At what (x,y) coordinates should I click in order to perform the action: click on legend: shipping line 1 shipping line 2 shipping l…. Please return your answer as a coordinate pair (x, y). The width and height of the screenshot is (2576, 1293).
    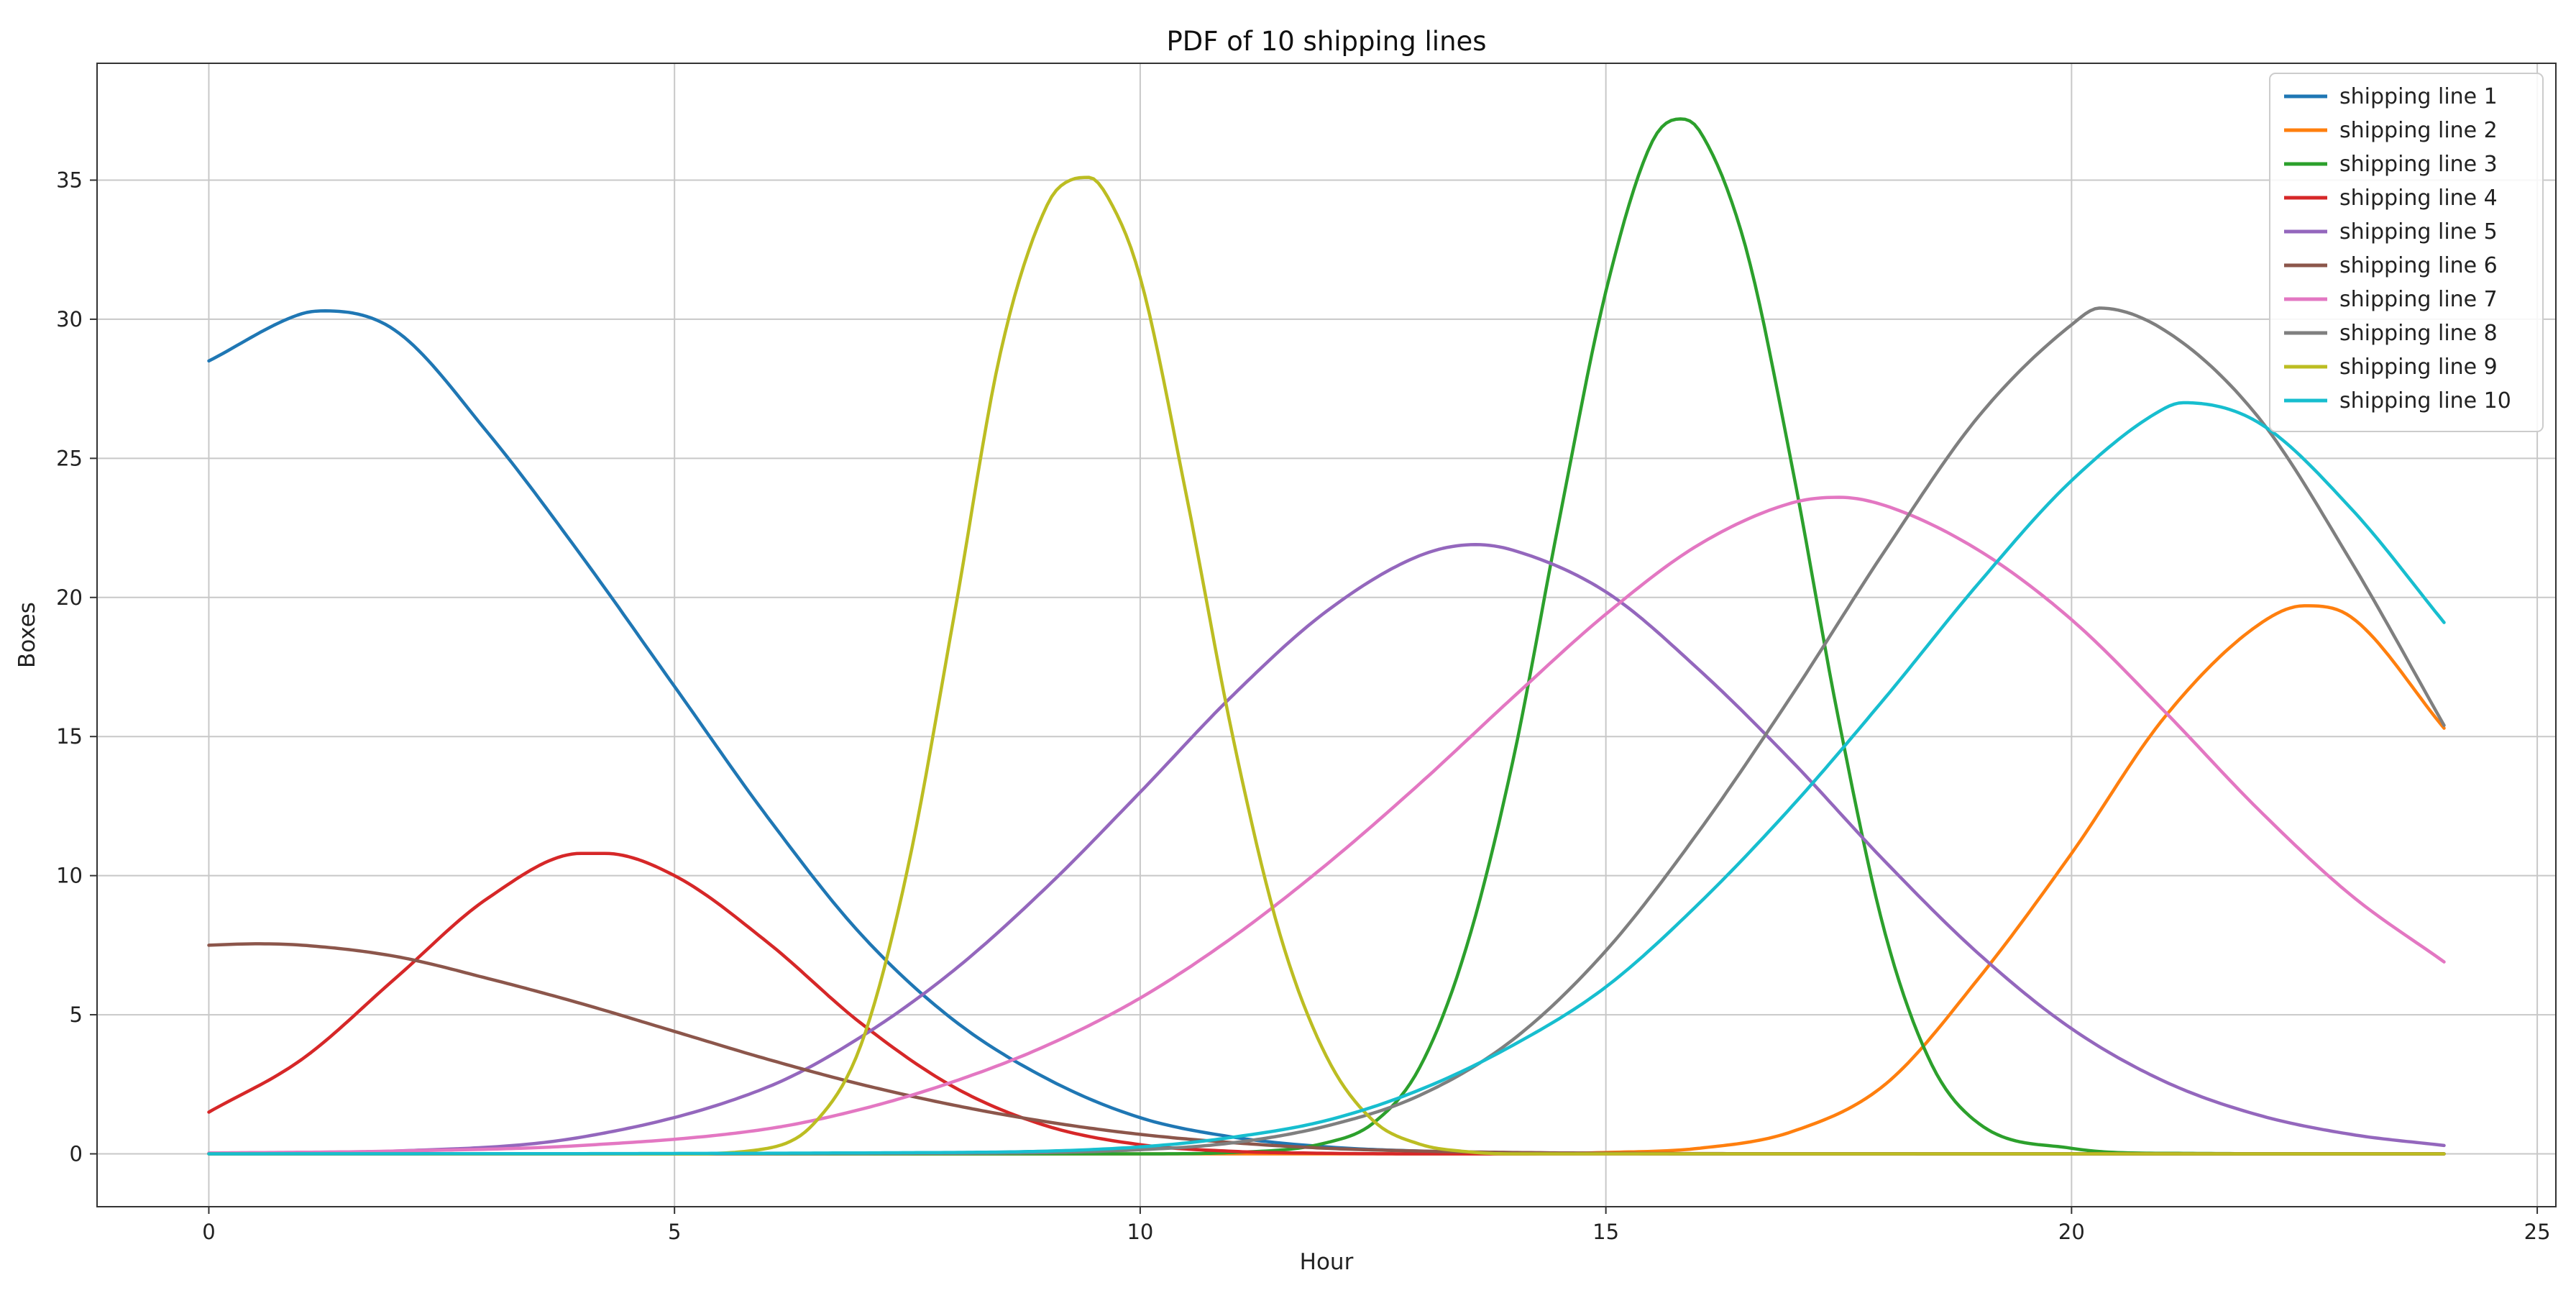
    Looking at the image, I should click on (2406, 252).